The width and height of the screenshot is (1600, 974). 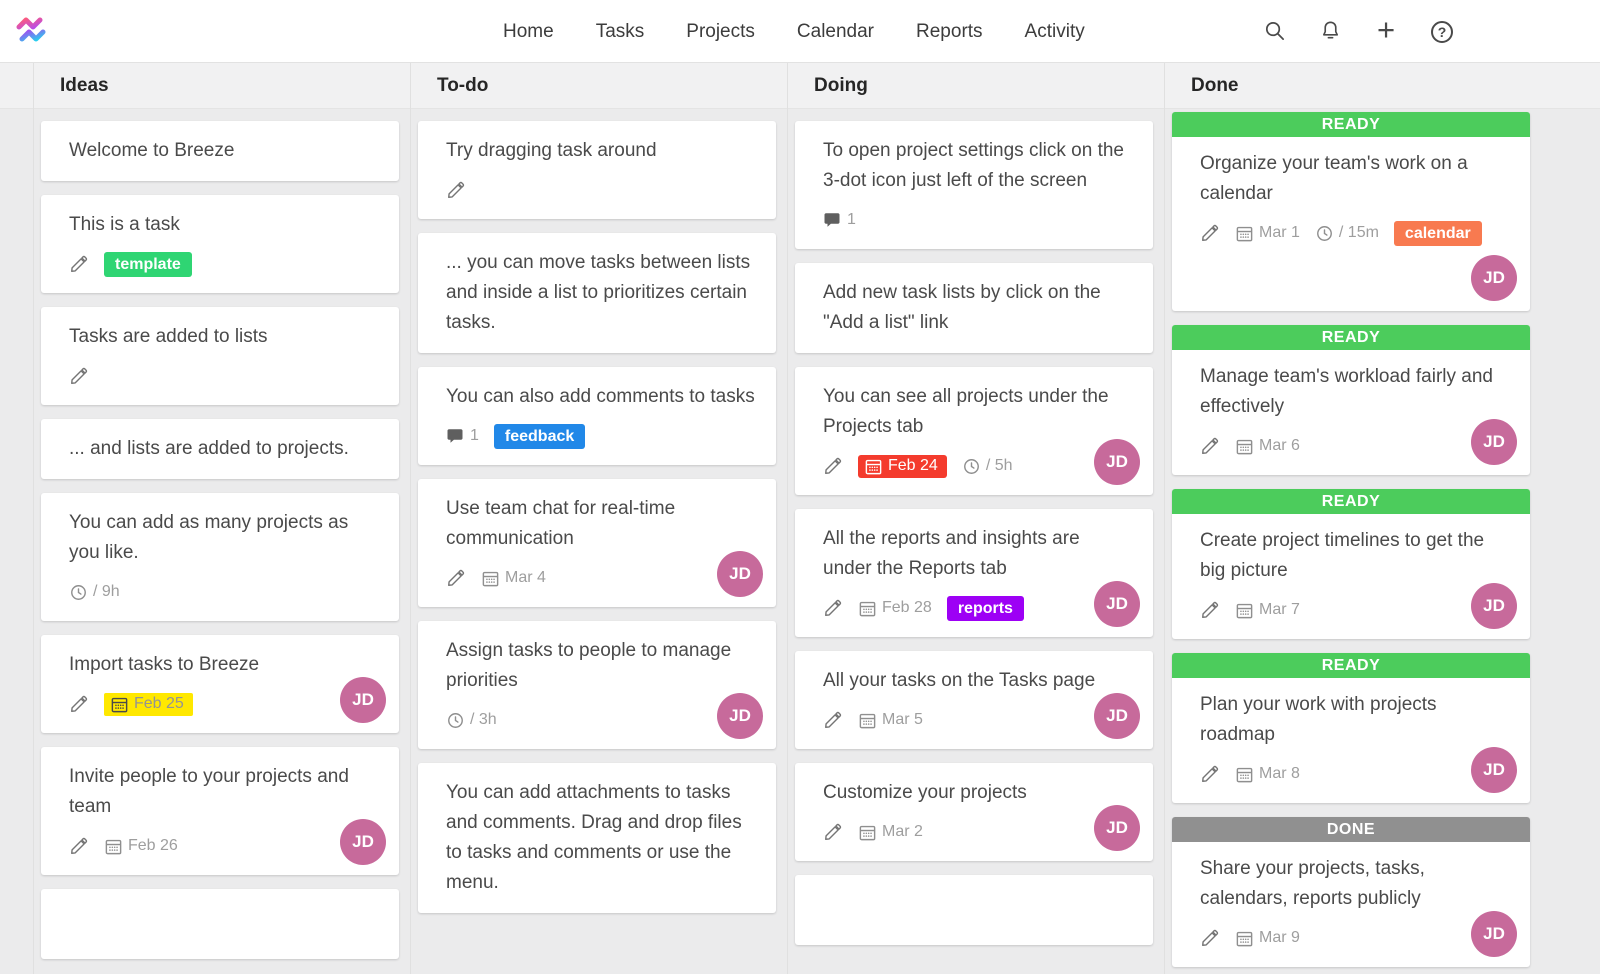 What do you see at coordinates (153, 845) in the screenshot?
I see `due-date-label: Feb 26` at bounding box center [153, 845].